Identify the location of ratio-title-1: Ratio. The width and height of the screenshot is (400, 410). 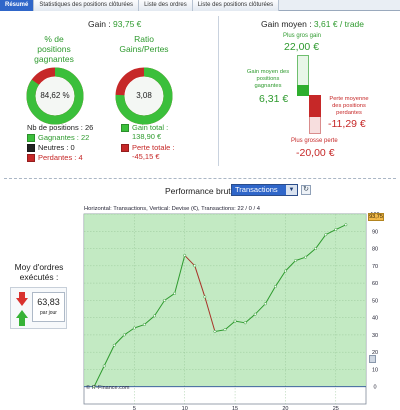
(144, 39).